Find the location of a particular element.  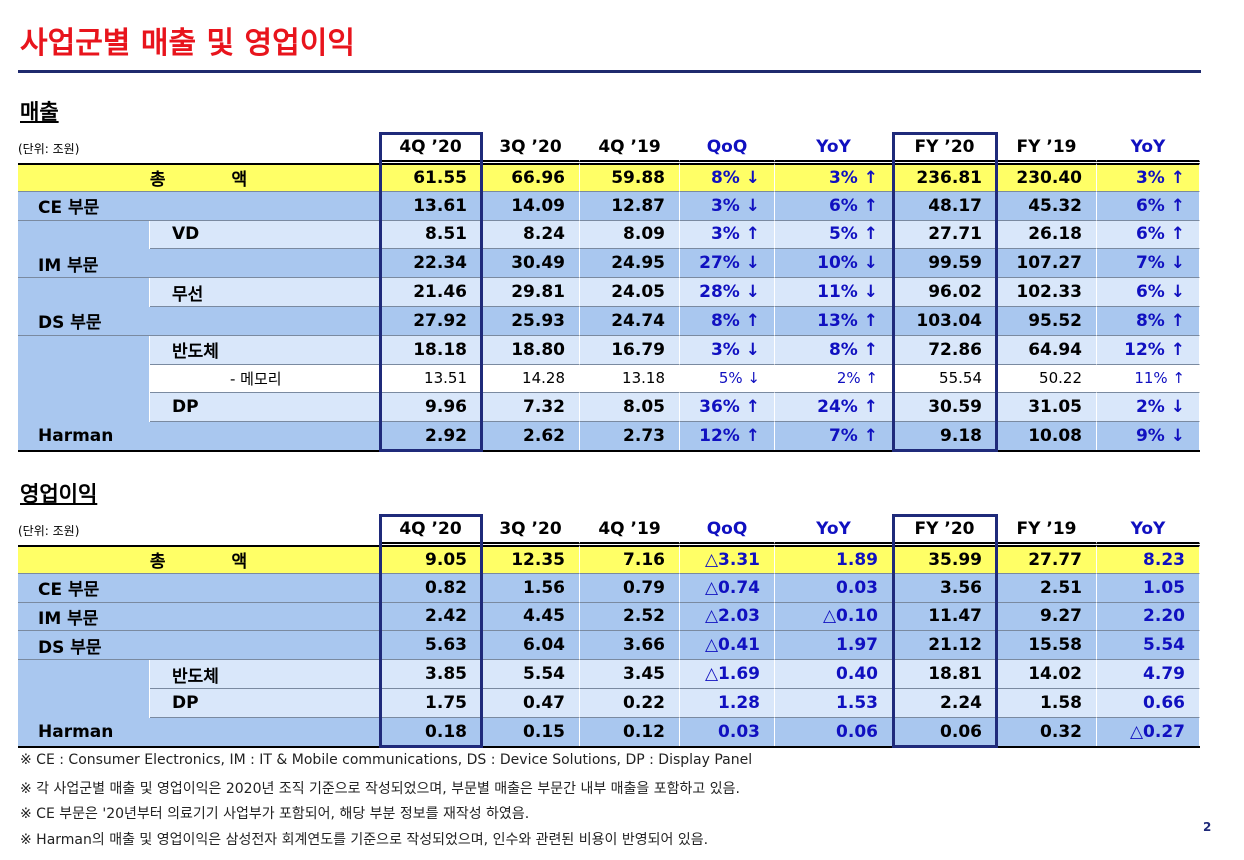

value-cell: 30.59 is located at coordinates (945, 408).